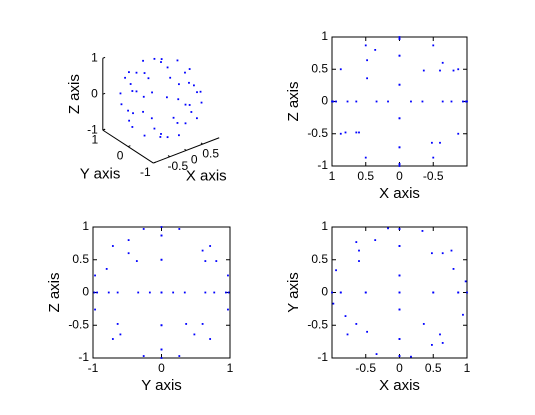 The height and width of the screenshot is (415, 535). I want to click on y-axis, so click(128, 146).